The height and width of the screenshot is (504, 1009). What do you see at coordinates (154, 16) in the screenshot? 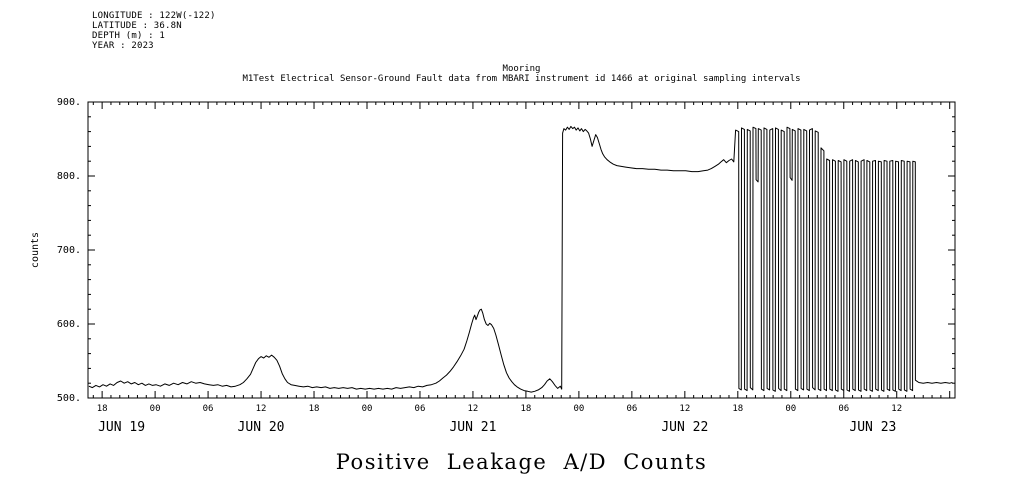
I see `longitude-label: LONGITUDE : 122W(-122)` at bounding box center [154, 16].